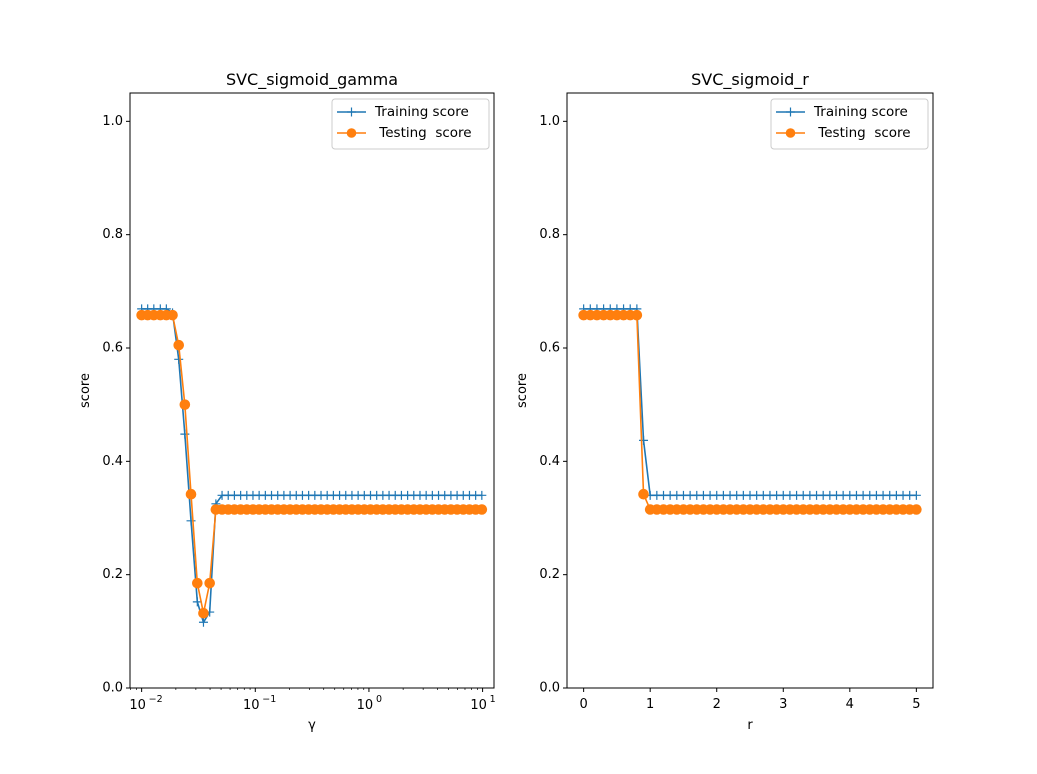  I want to click on x-tick-exponent: −1, so click(269, 699).